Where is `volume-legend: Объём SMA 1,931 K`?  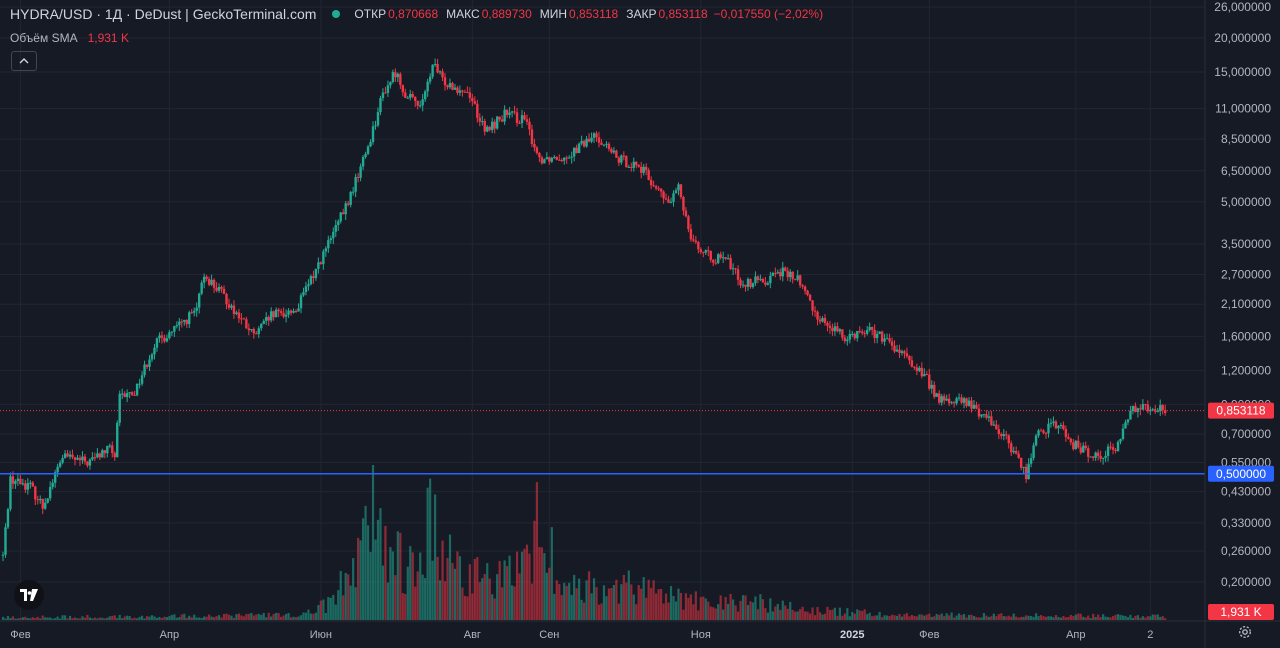
volume-legend: Объём SMA 1,931 K is located at coordinates (69, 38).